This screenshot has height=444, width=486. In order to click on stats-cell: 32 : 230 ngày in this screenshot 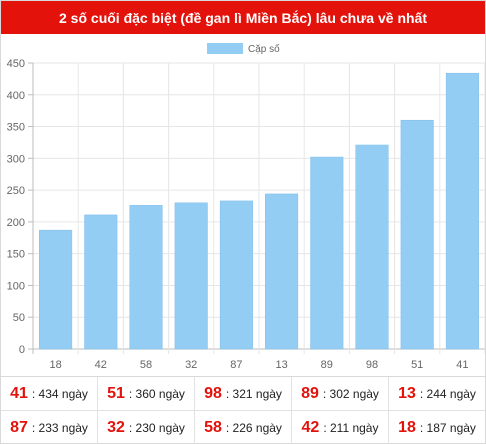, I will do `click(146, 427)`.